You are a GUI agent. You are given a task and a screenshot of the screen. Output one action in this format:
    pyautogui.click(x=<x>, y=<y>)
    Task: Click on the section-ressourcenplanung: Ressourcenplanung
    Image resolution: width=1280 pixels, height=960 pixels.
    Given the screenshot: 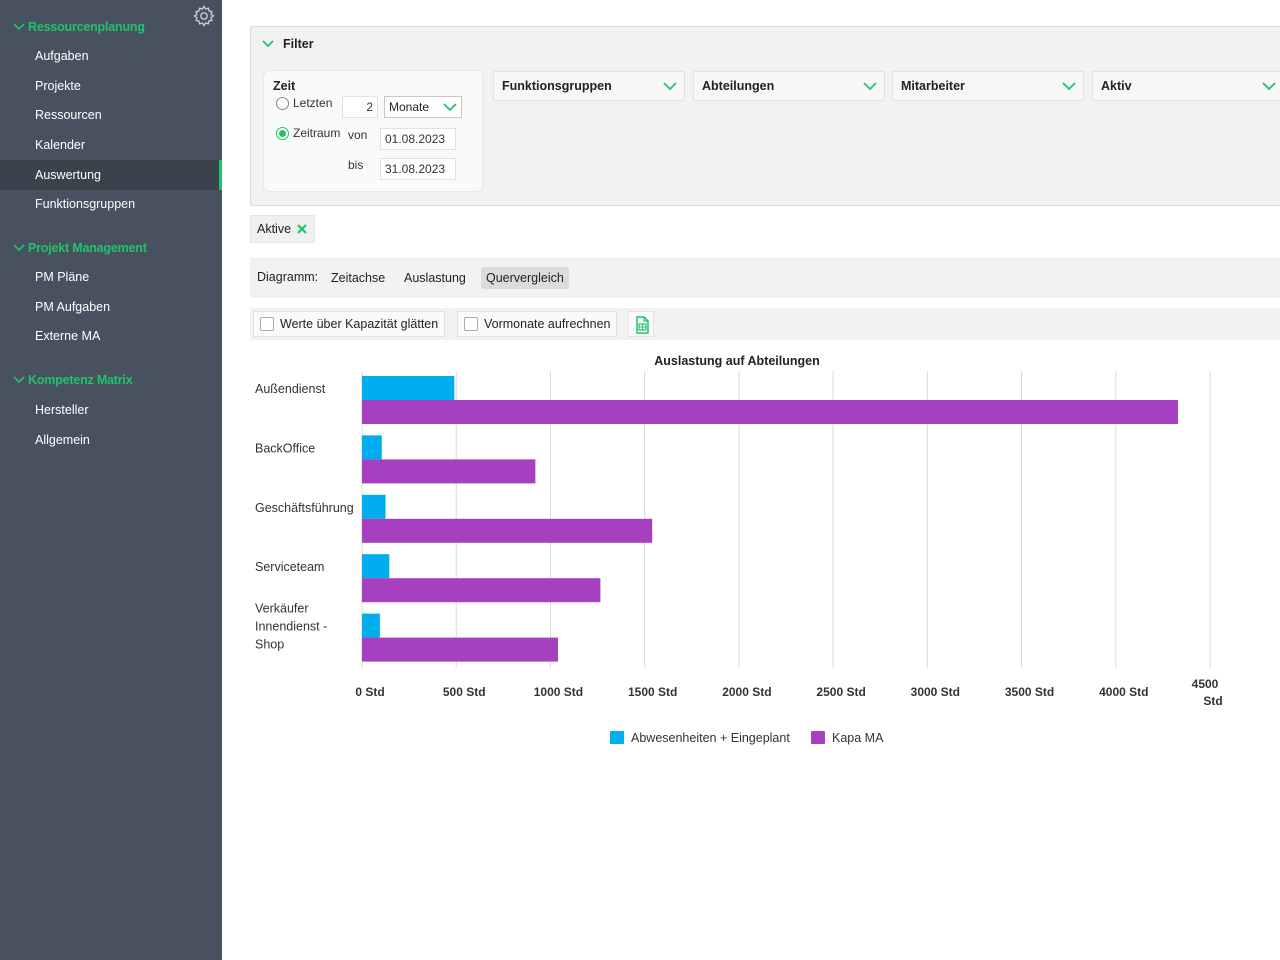 What is the action you would take?
    pyautogui.click(x=78, y=27)
    